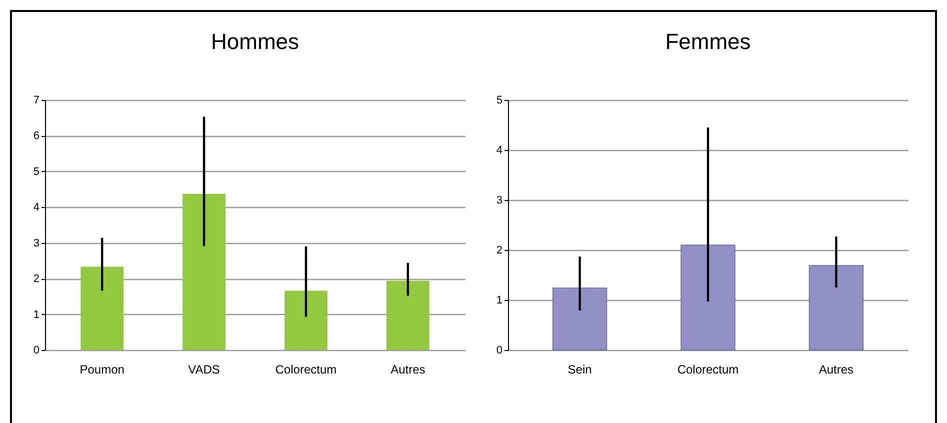 This screenshot has height=423, width=947. Describe the element at coordinates (36, 136) in the screenshot. I see `y-tick-label: 6` at that location.